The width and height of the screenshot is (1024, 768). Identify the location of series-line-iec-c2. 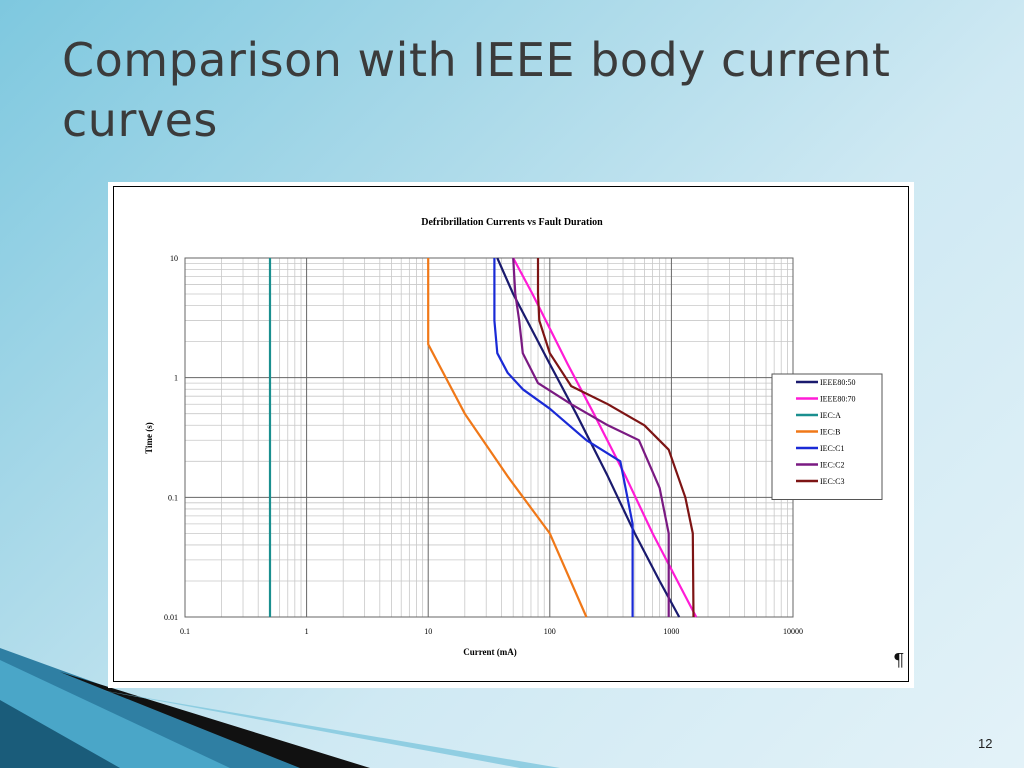
(591, 437).